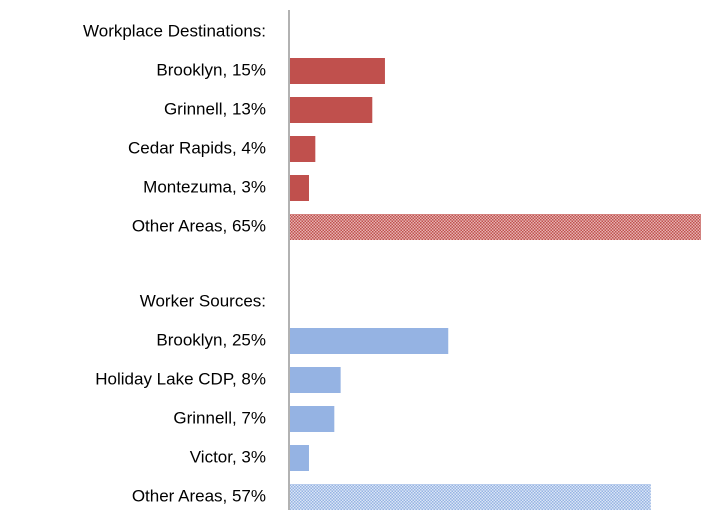  What do you see at coordinates (211, 339) in the screenshot?
I see `category-label: Brooklyn, 25%` at bounding box center [211, 339].